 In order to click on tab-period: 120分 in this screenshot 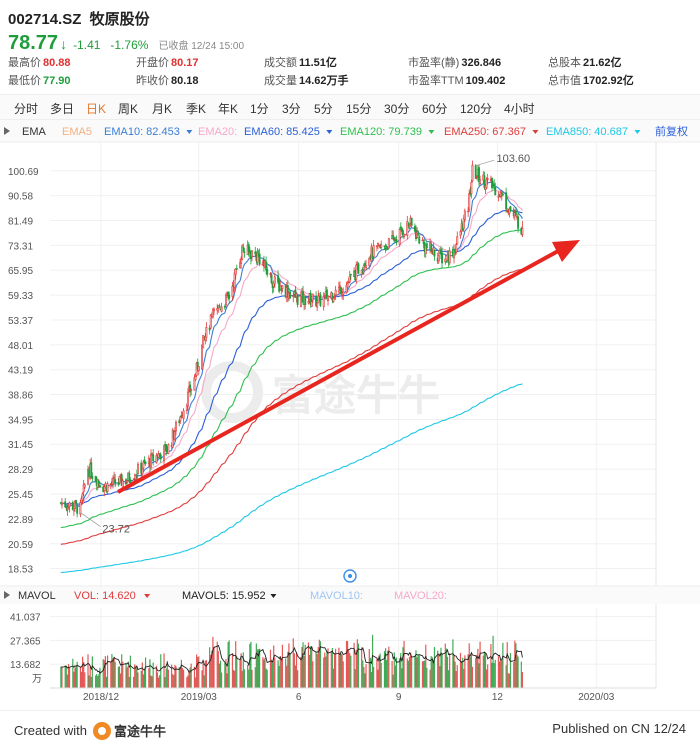, I will do `click(476, 109)`.